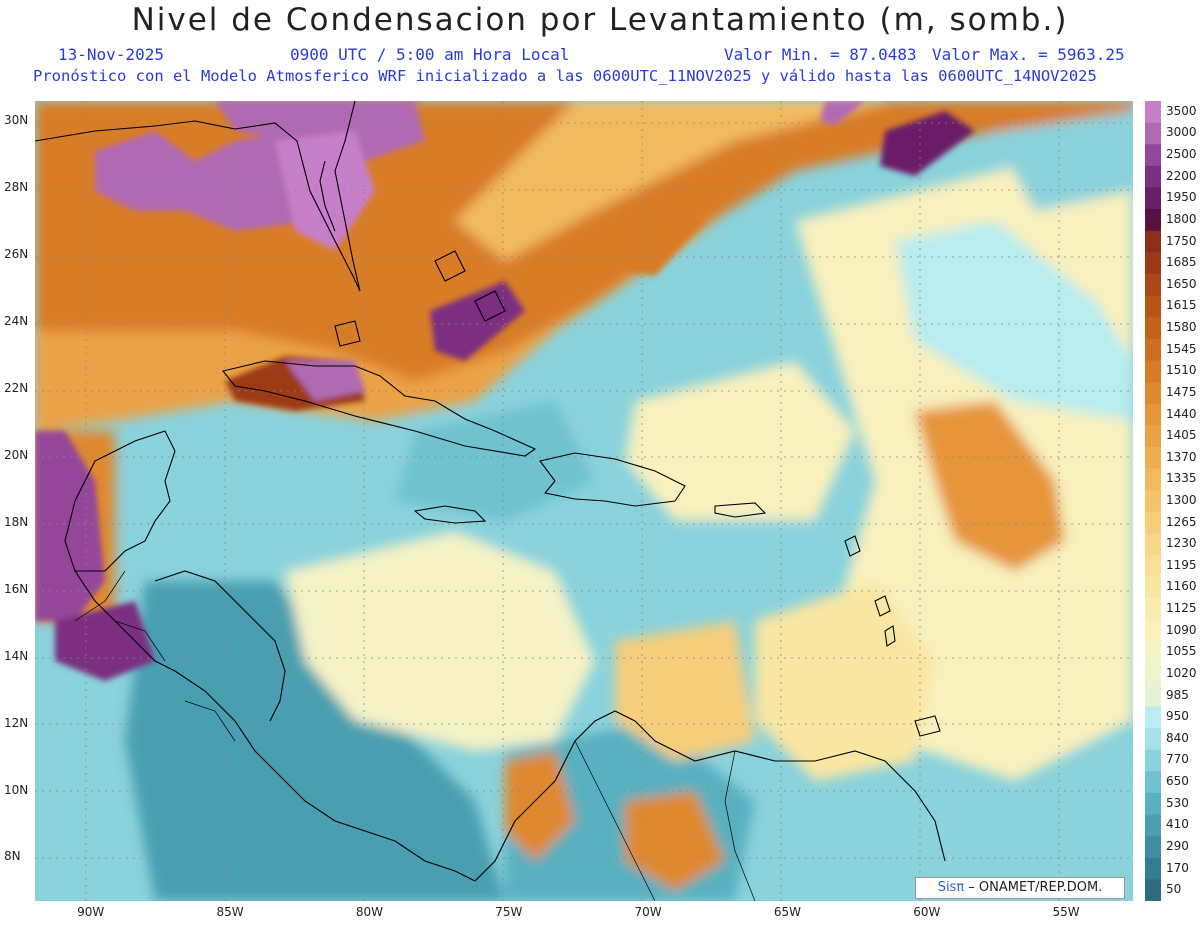  I want to click on colorbar-label: 530, so click(1177, 802).